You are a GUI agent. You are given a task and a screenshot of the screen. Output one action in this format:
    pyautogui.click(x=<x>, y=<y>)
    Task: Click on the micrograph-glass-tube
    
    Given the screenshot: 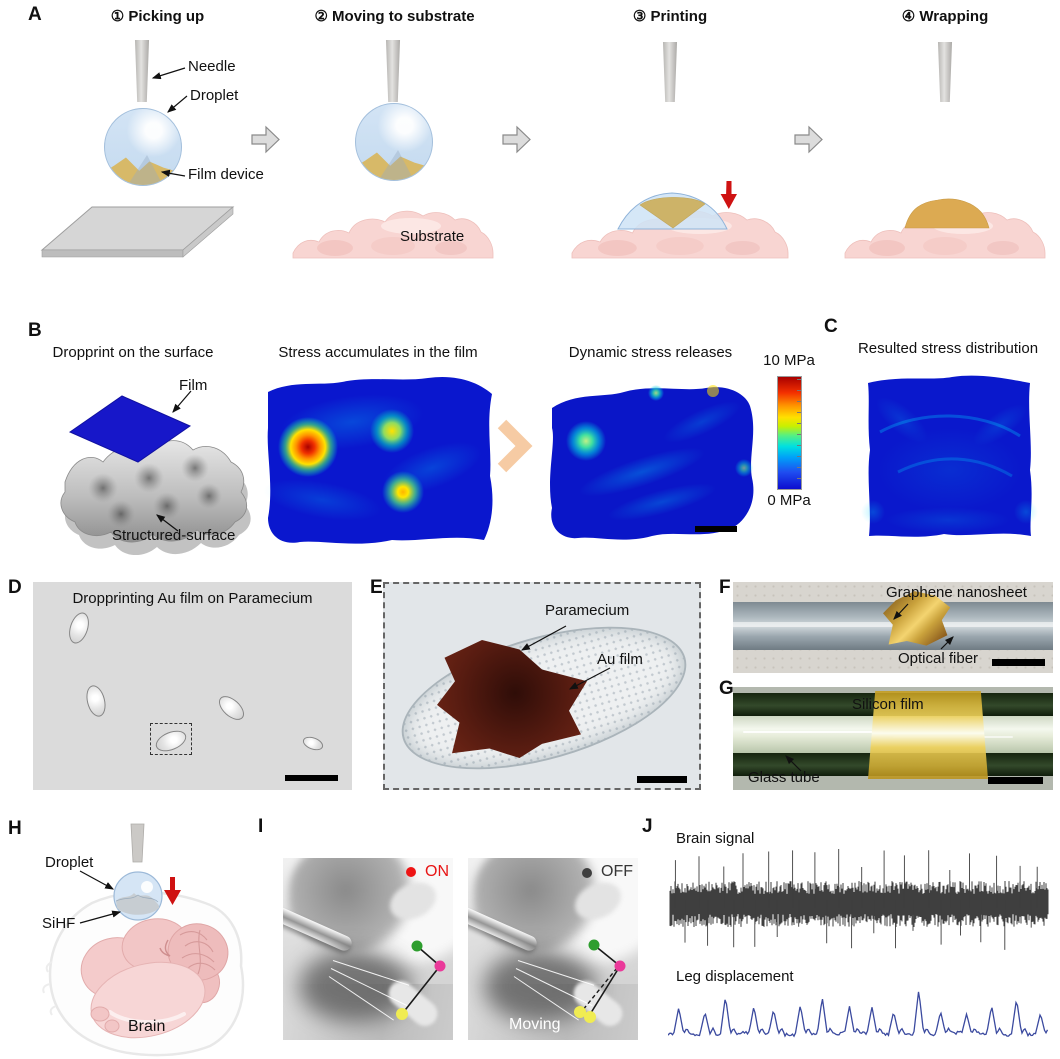 What is the action you would take?
    pyautogui.click(x=893, y=738)
    